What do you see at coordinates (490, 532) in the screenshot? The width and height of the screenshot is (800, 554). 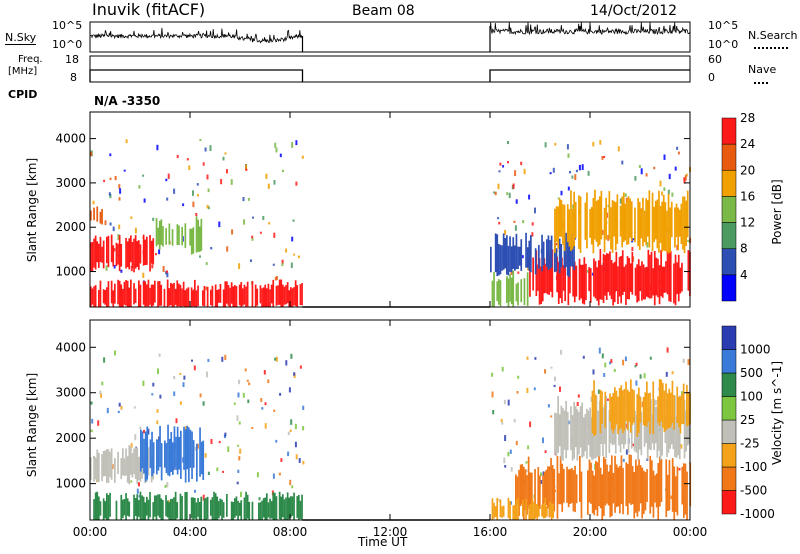 I see `x-tick-label: 16:00` at bounding box center [490, 532].